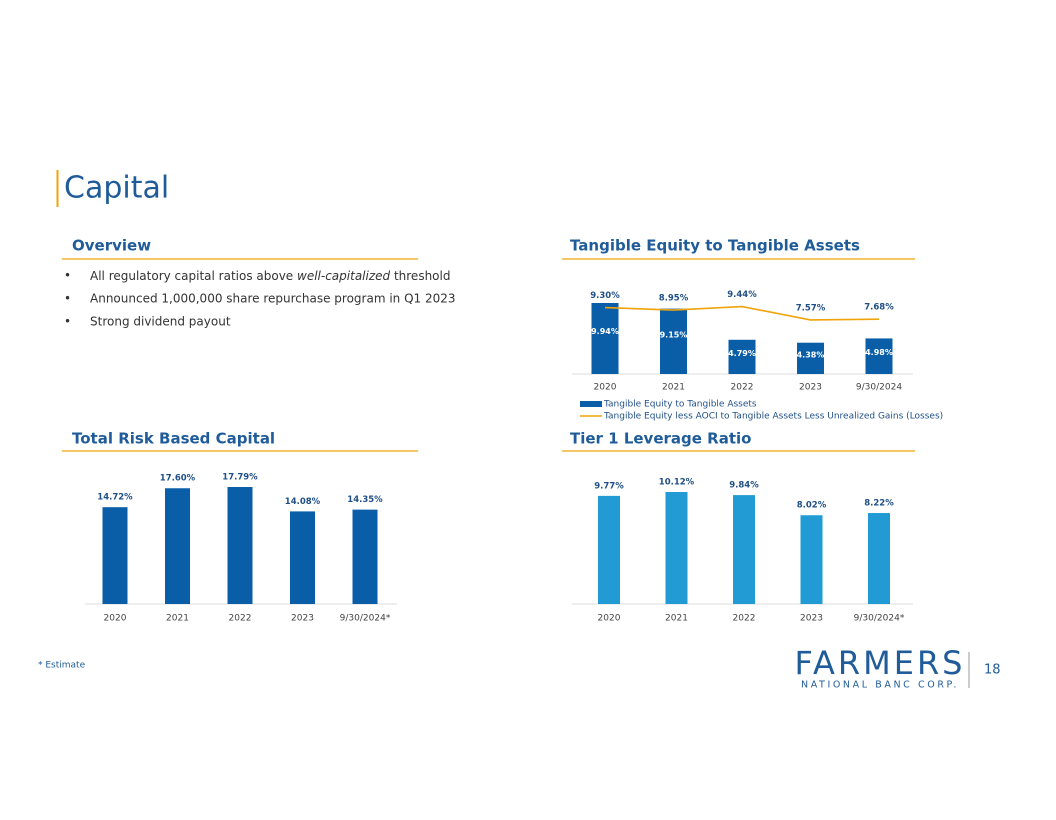 The height and width of the screenshot is (820, 1056). Describe the element at coordinates (160, 322) in the screenshot. I see `bullet: Strong dividend payout` at that location.